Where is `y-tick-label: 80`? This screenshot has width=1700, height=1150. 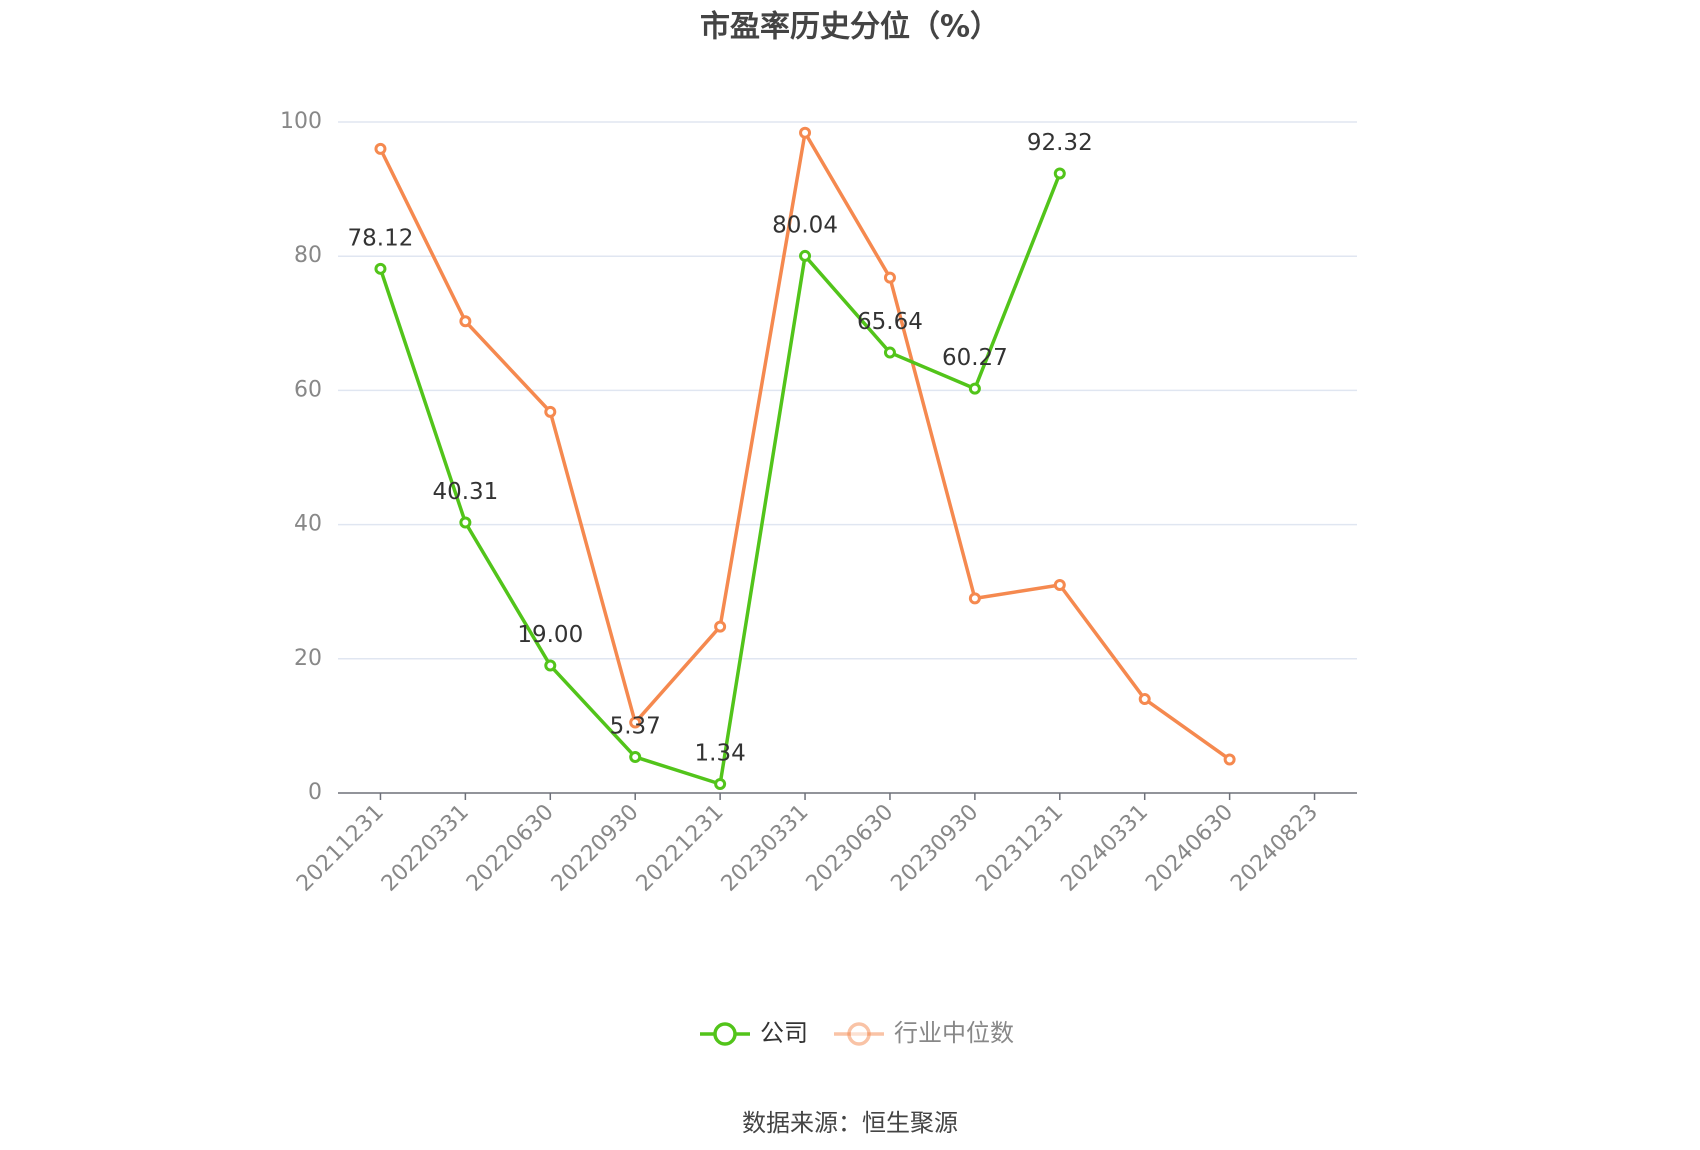 y-tick-label: 80 is located at coordinates (308, 255).